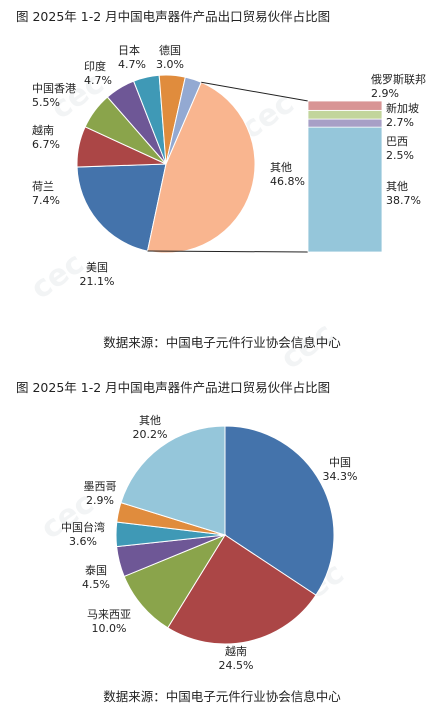  What do you see at coordinates (236, 665) in the screenshot?
I see `import-slice-1-value-label: 24.5%` at bounding box center [236, 665].